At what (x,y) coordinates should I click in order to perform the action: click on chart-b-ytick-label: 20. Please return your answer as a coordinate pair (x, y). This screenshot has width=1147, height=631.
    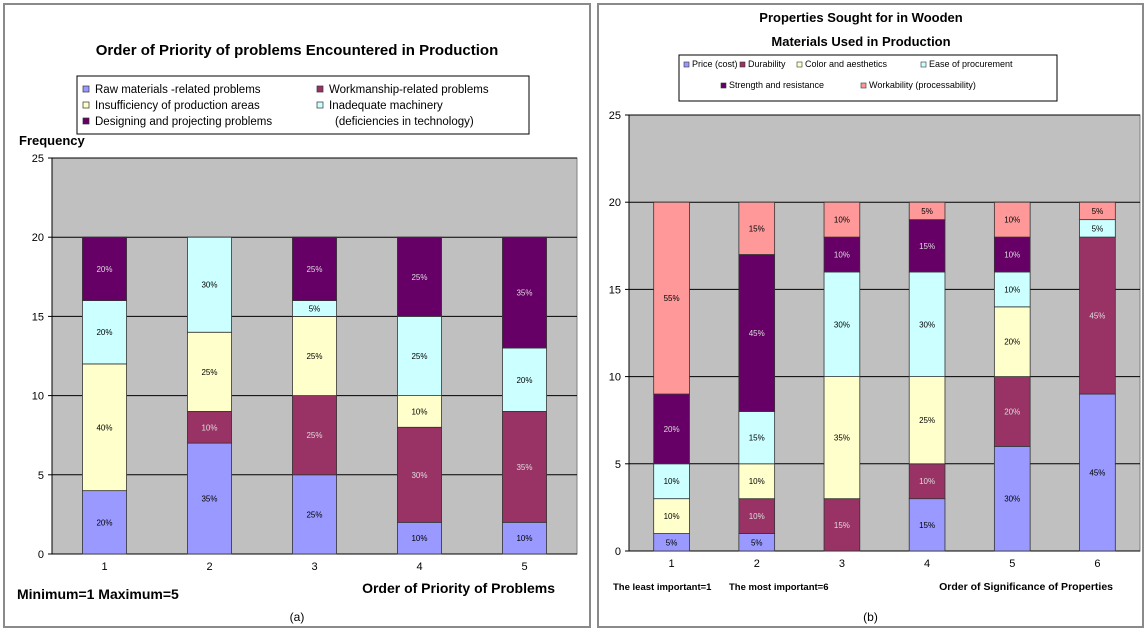
    Looking at the image, I should click on (615, 203).